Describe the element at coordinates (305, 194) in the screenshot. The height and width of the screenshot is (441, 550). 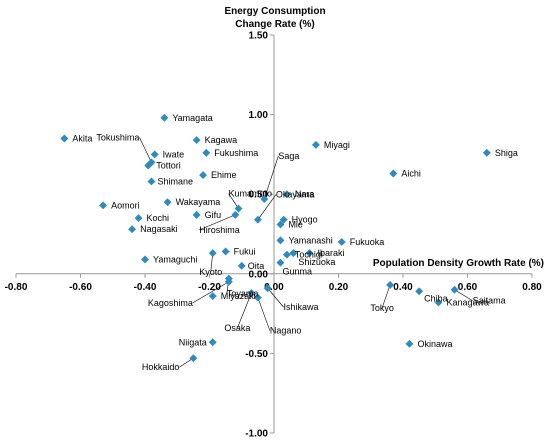
I see `label-nara: Nara` at that location.